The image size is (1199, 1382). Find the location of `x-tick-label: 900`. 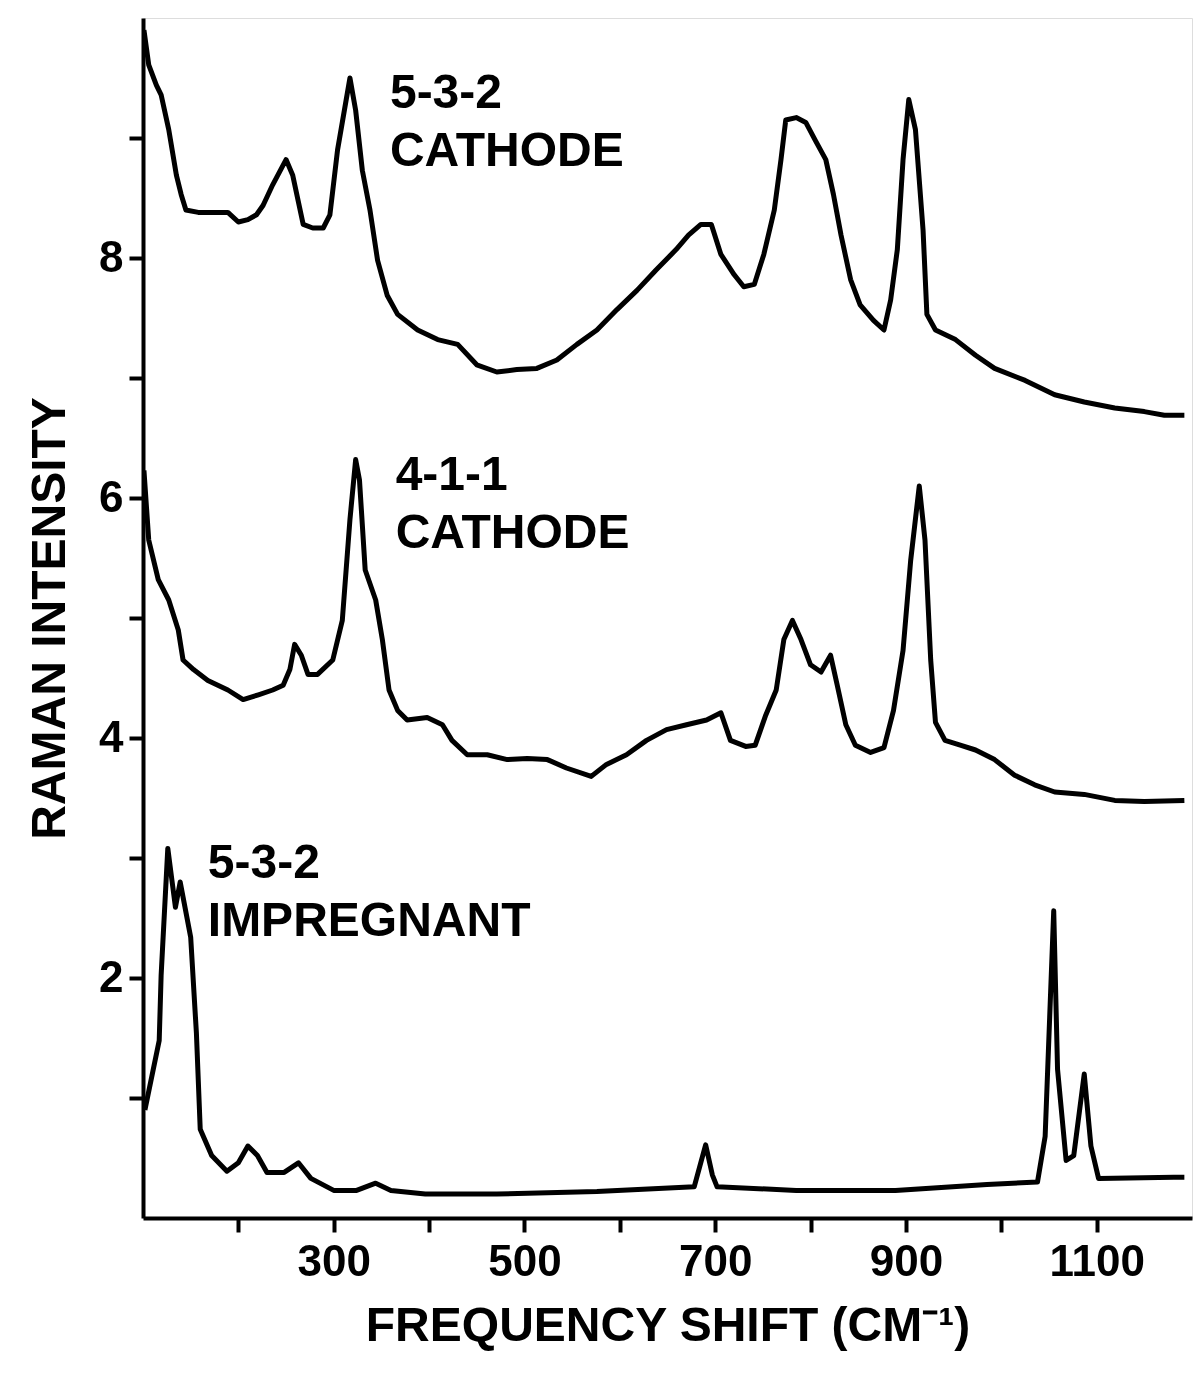

x-tick-label: 900 is located at coordinates (906, 1260).